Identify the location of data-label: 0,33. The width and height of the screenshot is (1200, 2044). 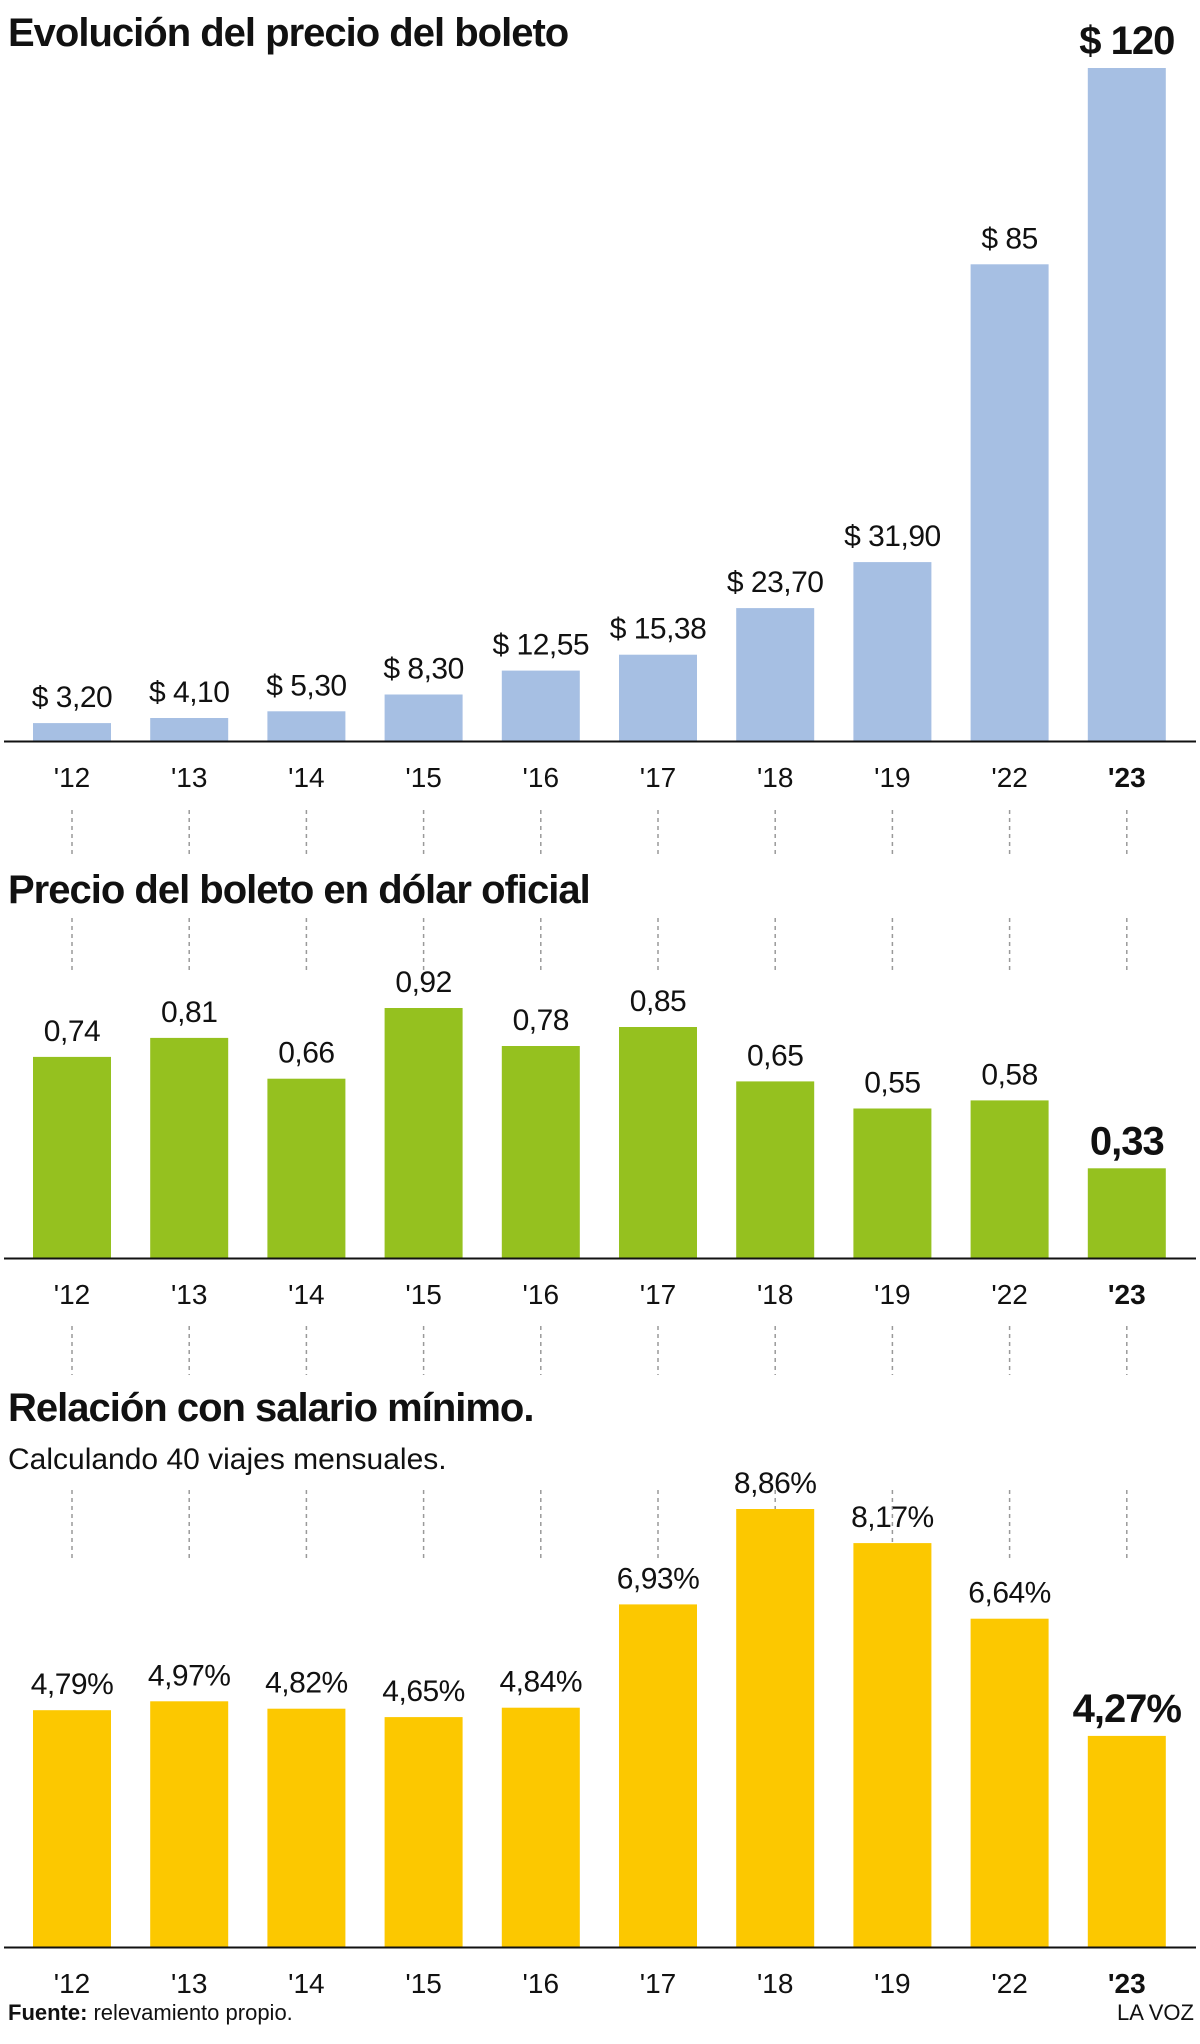
(1127, 1141).